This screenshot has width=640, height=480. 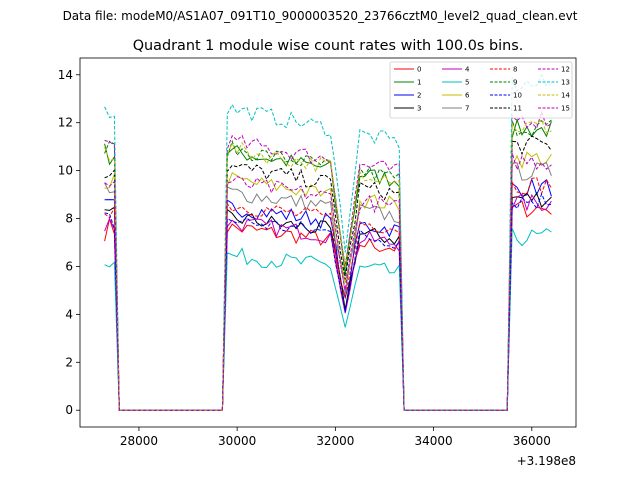 What do you see at coordinates (515, 70) in the screenshot?
I see `legend-label: 8` at bounding box center [515, 70].